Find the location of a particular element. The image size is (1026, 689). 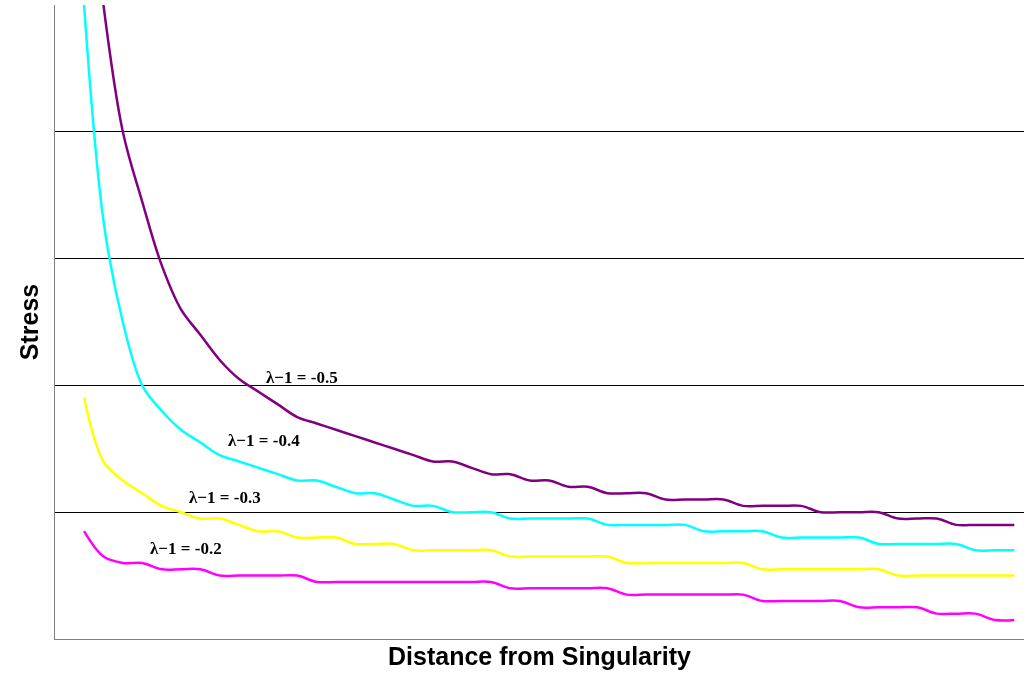

y-axis-title: Stress is located at coordinates (28, 322).